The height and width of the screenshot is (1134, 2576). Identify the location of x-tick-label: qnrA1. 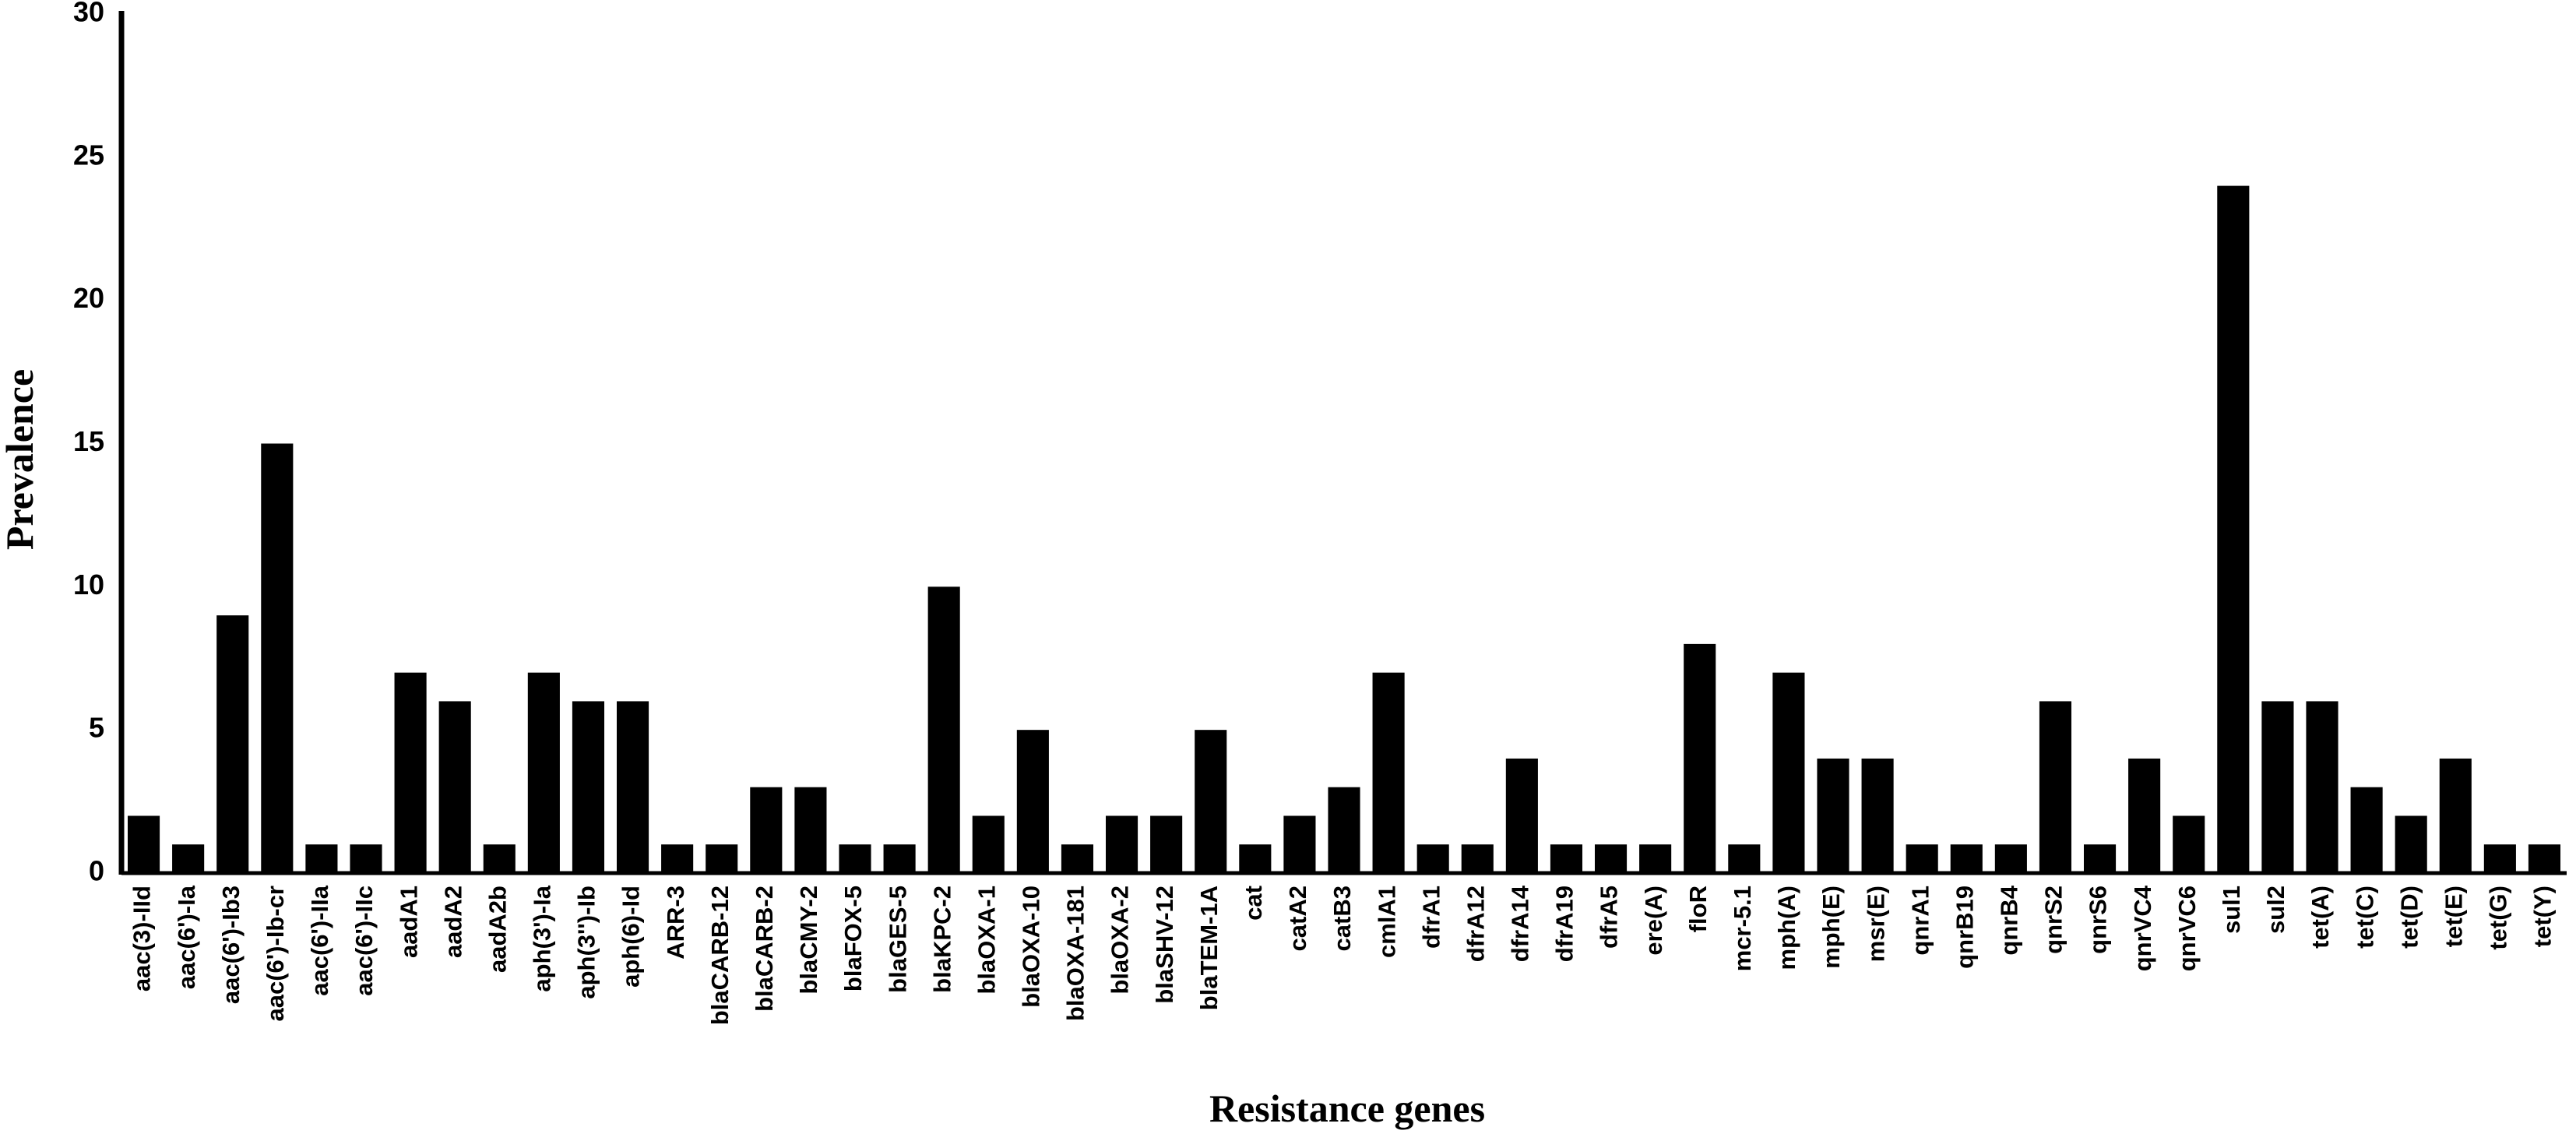
(1920, 921).